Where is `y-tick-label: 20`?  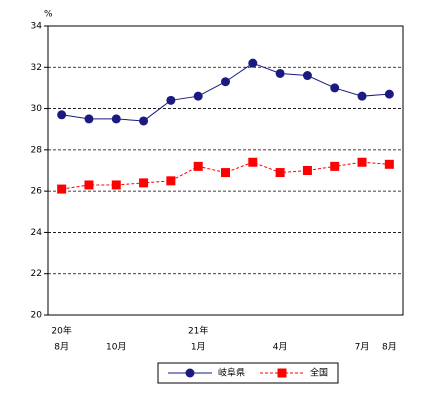
y-tick-label: 20 is located at coordinates (37, 316).